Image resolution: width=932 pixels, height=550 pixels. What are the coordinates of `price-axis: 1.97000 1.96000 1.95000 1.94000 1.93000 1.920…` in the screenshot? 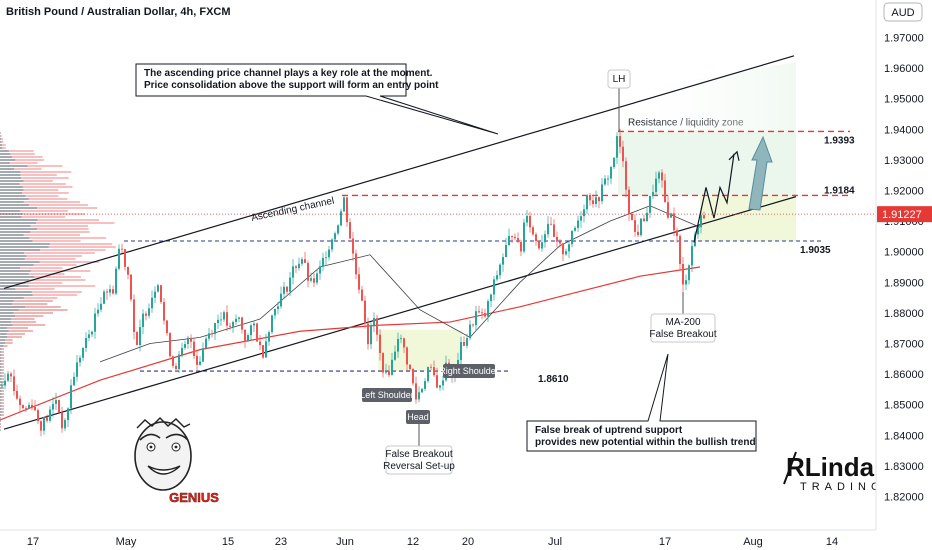 It's located at (903, 265).